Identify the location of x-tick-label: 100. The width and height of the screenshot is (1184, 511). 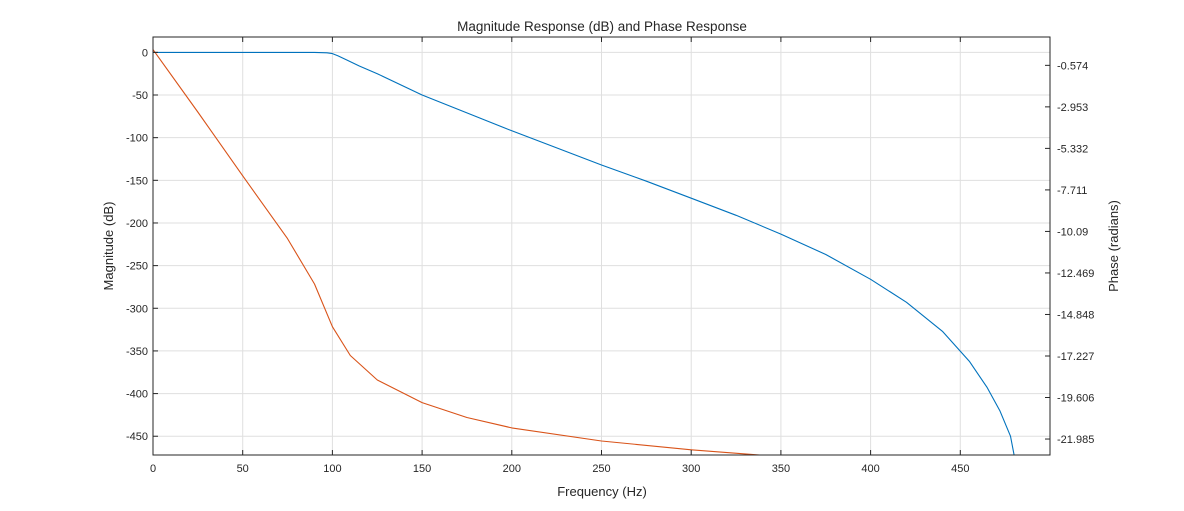
(332, 469).